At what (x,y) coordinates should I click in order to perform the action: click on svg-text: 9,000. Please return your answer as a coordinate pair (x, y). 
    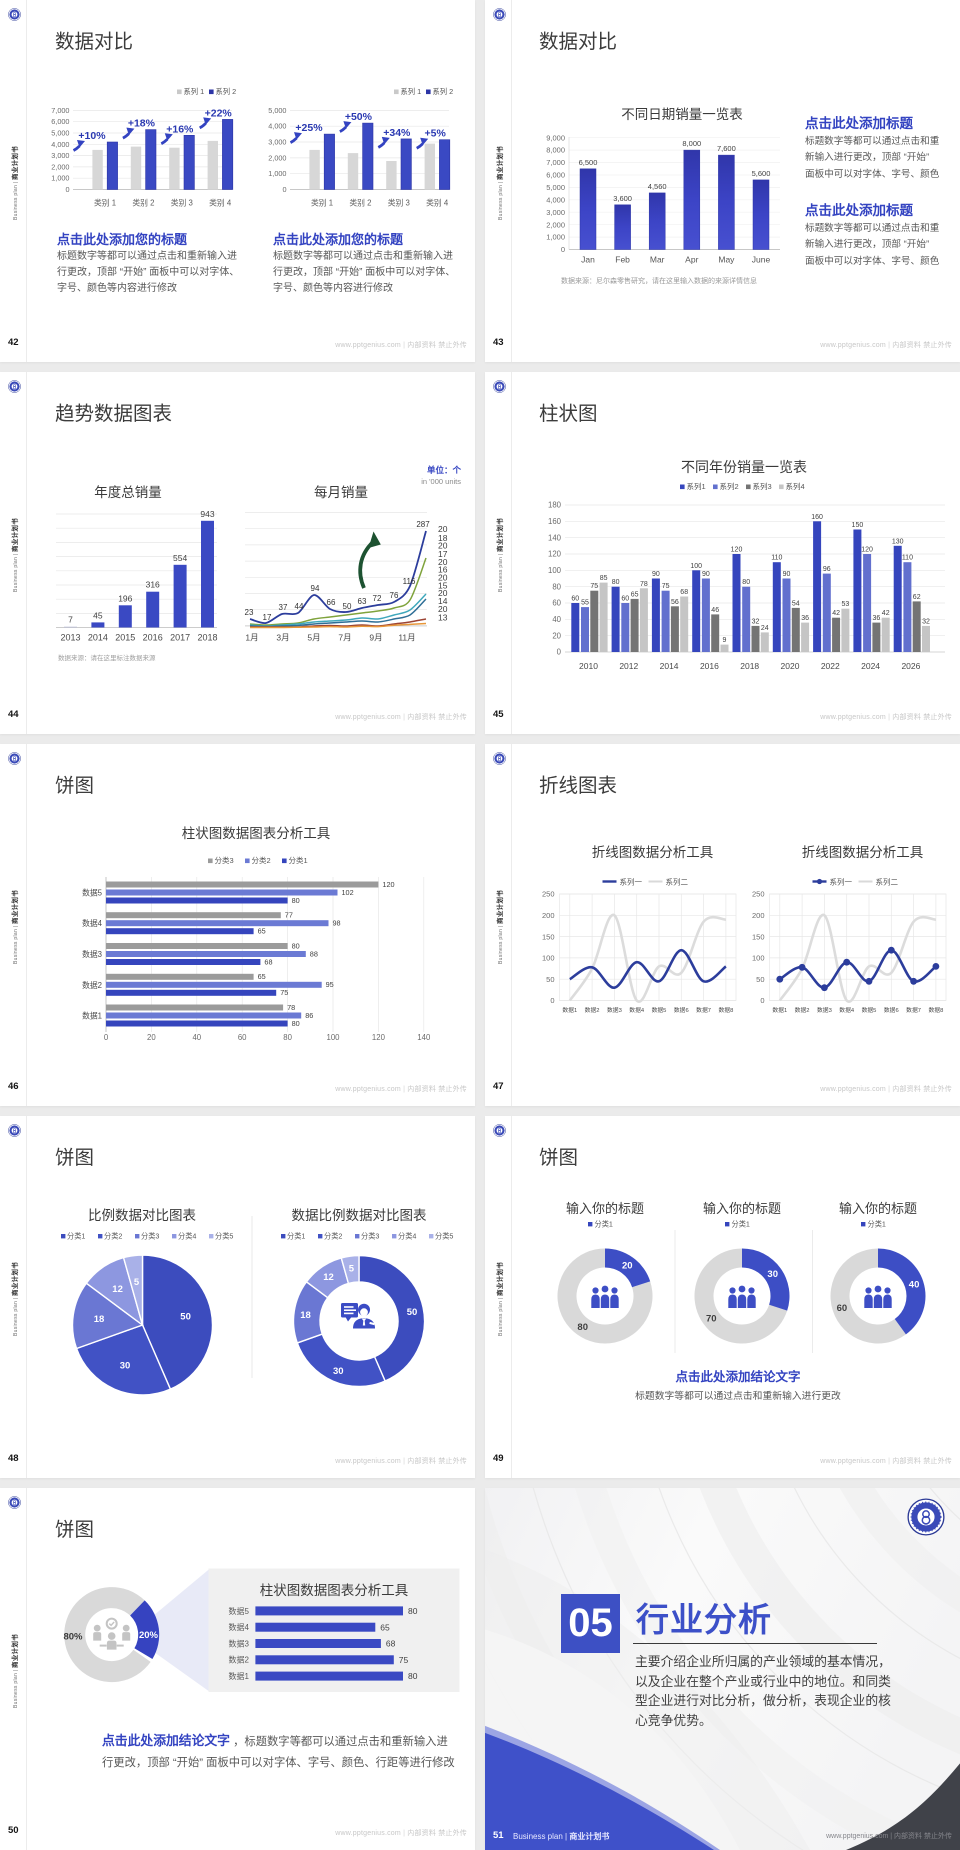
    Looking at the image, I should click on (555, 137).